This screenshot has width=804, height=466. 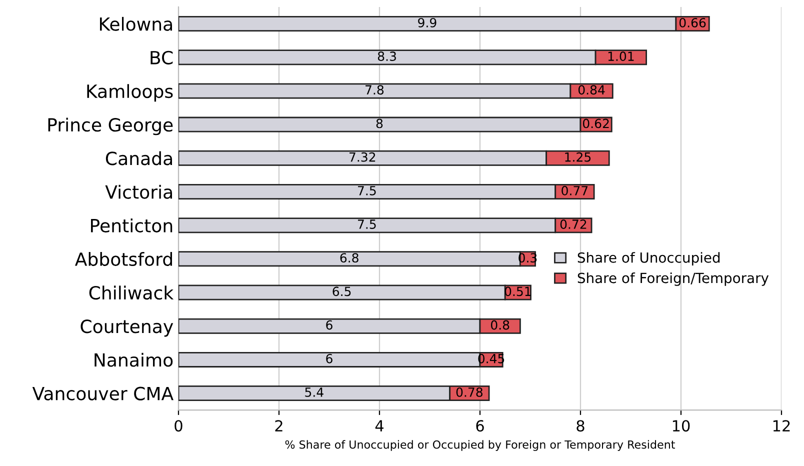 I want to click on y-tick-label: Prince George, so click(x=110, y=127).